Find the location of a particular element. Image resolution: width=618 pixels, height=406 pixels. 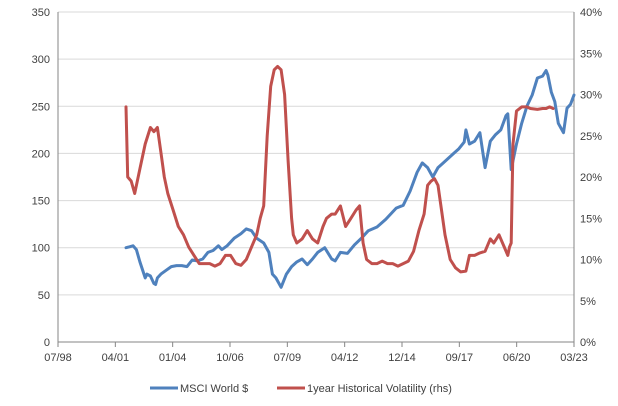

y-left-tick-label: 0 is located at coordinates (47, 343).